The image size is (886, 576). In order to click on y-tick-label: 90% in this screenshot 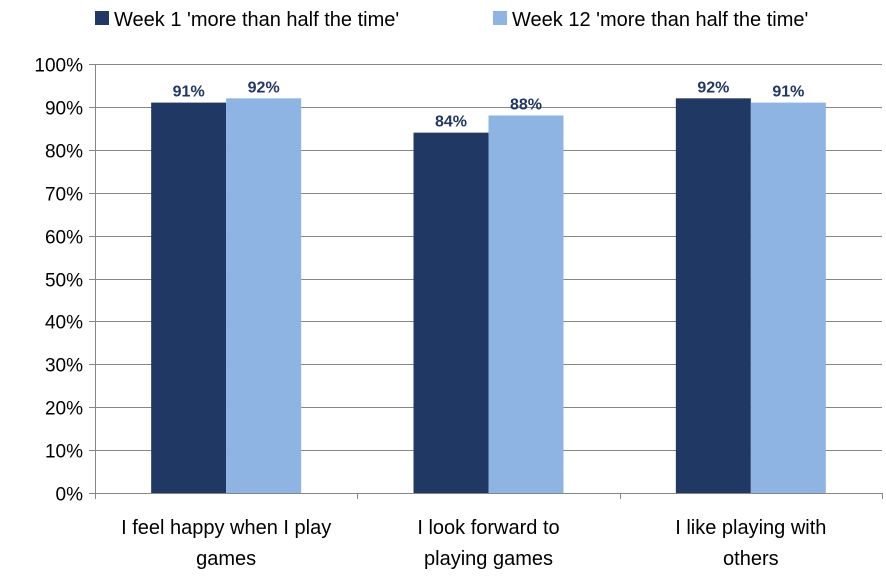, I will do `click(64, 109)`.